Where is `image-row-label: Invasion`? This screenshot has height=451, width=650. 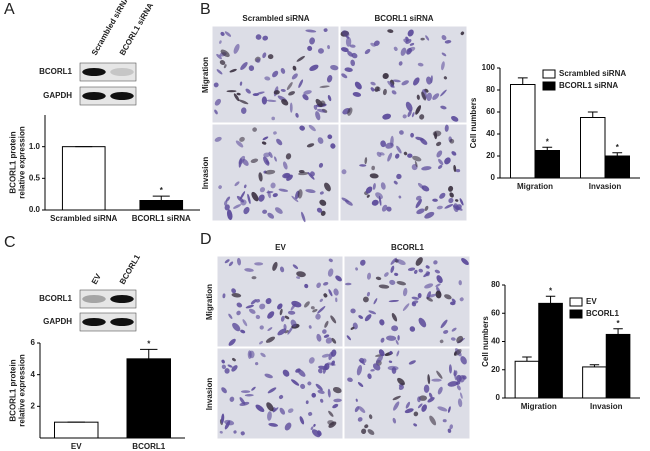
image-row-label: Invasion is located at coordinates (205, 173).